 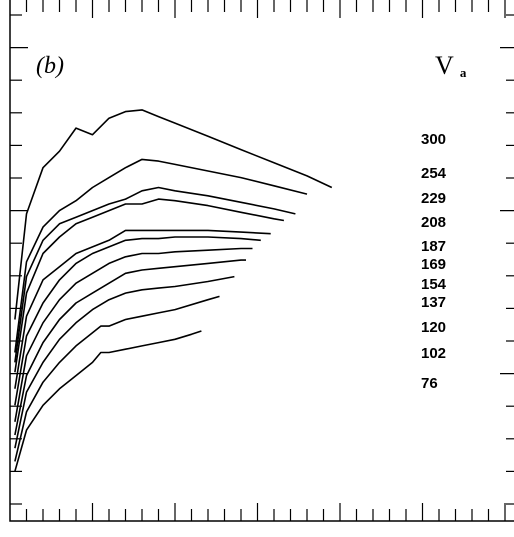 What do you see at coordinates (433, 139) in the screenshot?
I see `series-label-300: 300` at bounding box center [433, 139].